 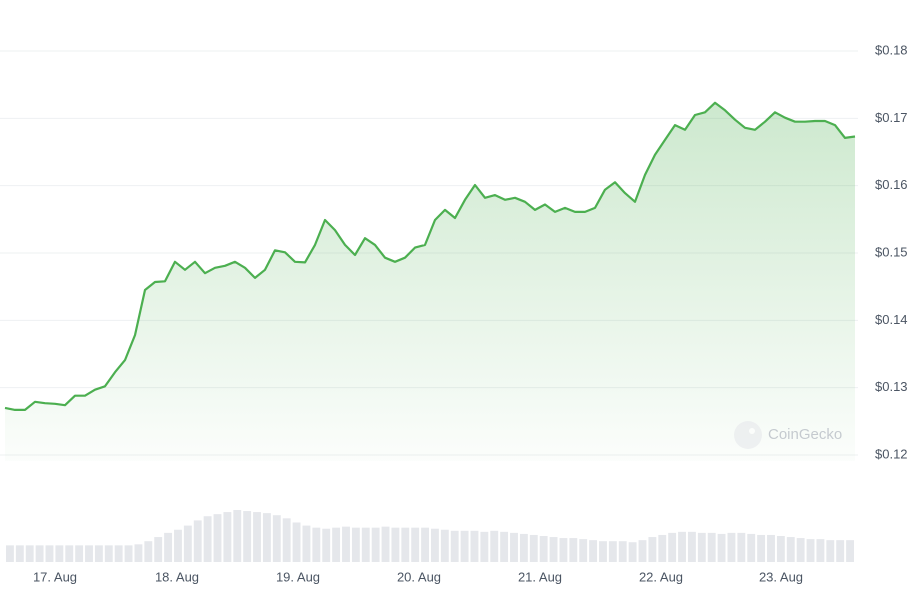 What do you see at coordinates (540, 576) in the screenshot?
I see `x-tick-label: 21. Aug` at bounding box center [540, 576].